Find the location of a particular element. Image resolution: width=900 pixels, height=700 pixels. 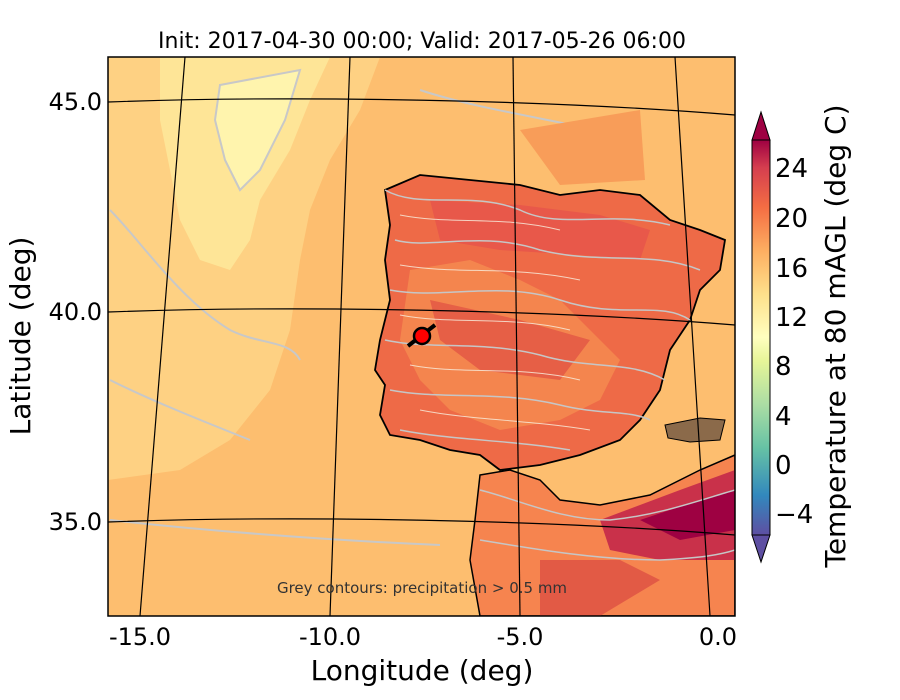

land-precip-contours is located at coordinates (542, 320).